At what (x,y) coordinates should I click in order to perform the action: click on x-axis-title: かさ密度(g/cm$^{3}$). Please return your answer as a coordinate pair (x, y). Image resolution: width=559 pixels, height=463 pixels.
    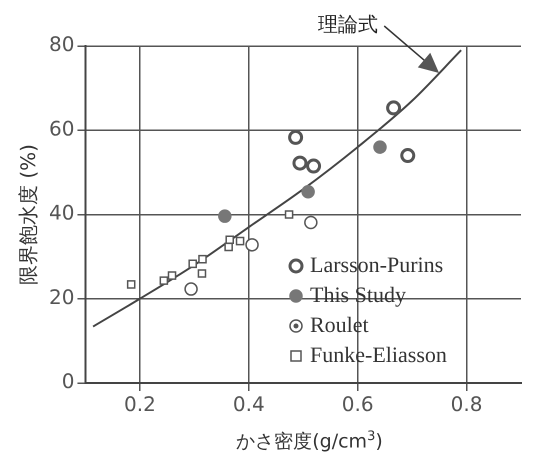
    Looking at the image, I should click on (309, 440).